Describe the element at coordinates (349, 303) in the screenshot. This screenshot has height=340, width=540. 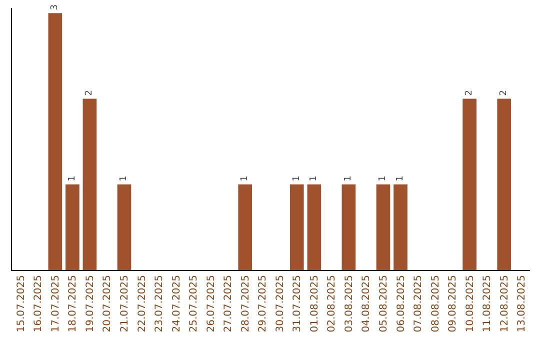
I see `x-tick-label: 03.08.2025` at that location.